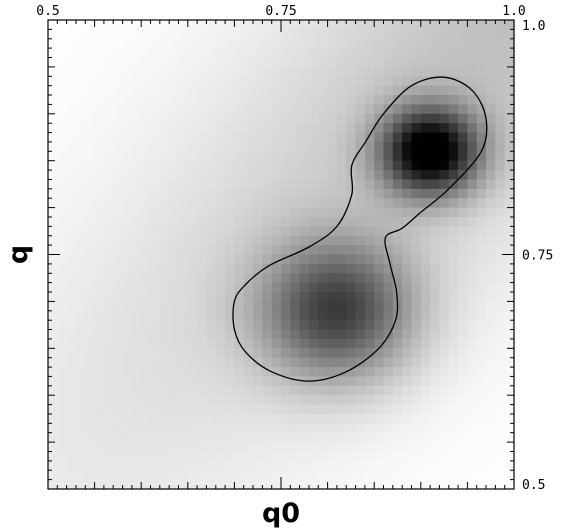 Image resolution: width=580 pixels, height=529 pixels. I want to click on y-tick-label: 1.0, so click(533, 26).